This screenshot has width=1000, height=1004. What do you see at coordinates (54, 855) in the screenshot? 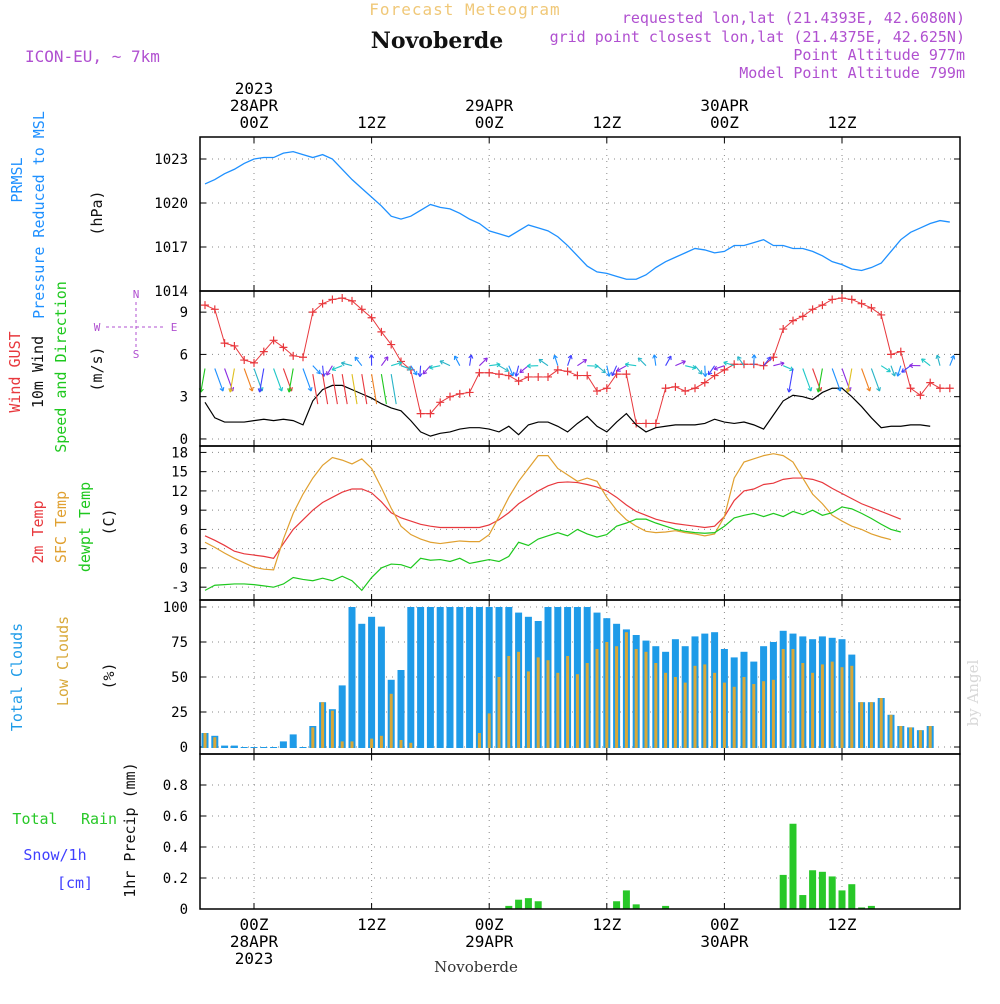
I see `snow-label: Snow/1h` at bounding box center [54, 855].